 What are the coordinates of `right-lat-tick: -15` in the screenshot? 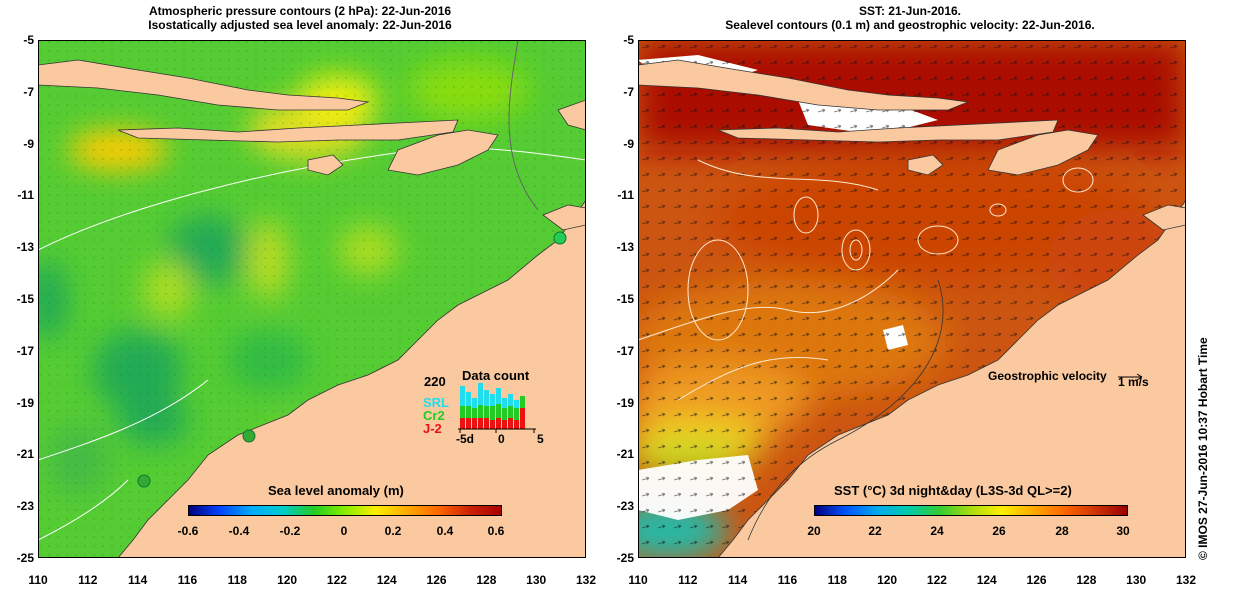 It's located at (625, 299).